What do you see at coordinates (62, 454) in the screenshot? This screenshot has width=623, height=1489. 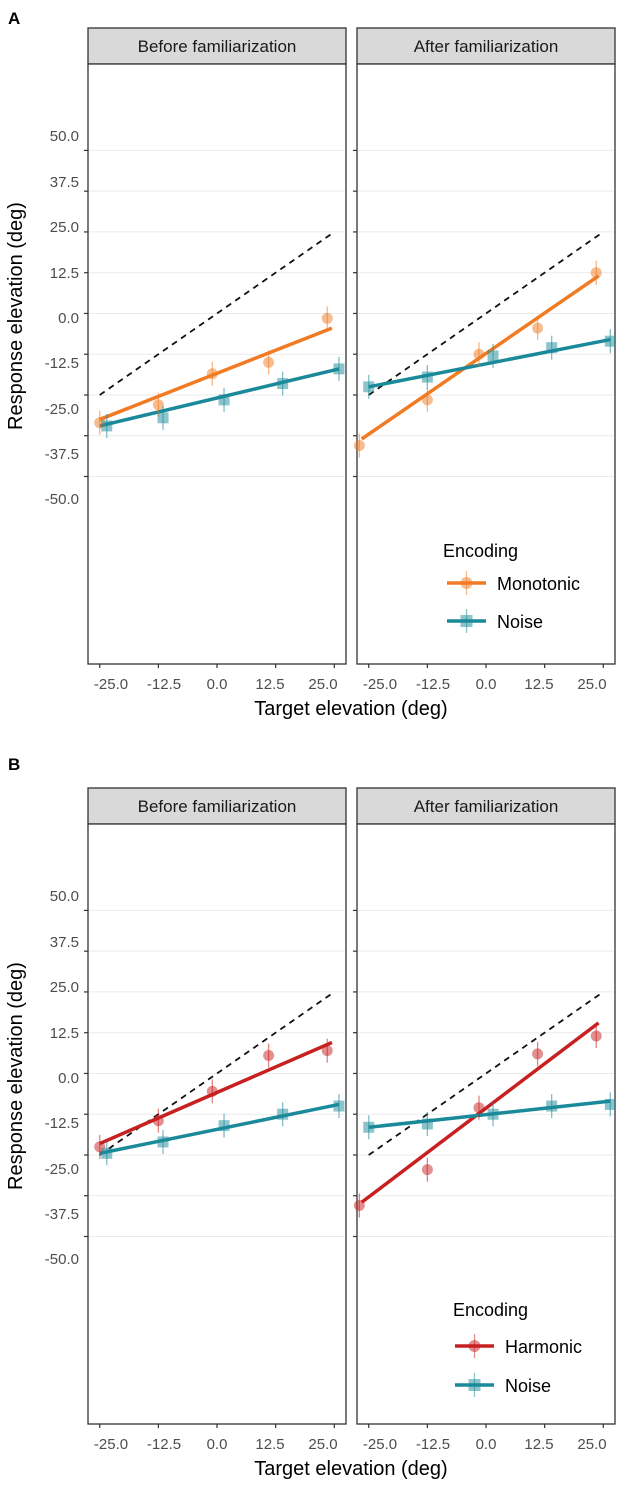 I see `y-tick-label: -37.5` at bounding box center [62, 454].